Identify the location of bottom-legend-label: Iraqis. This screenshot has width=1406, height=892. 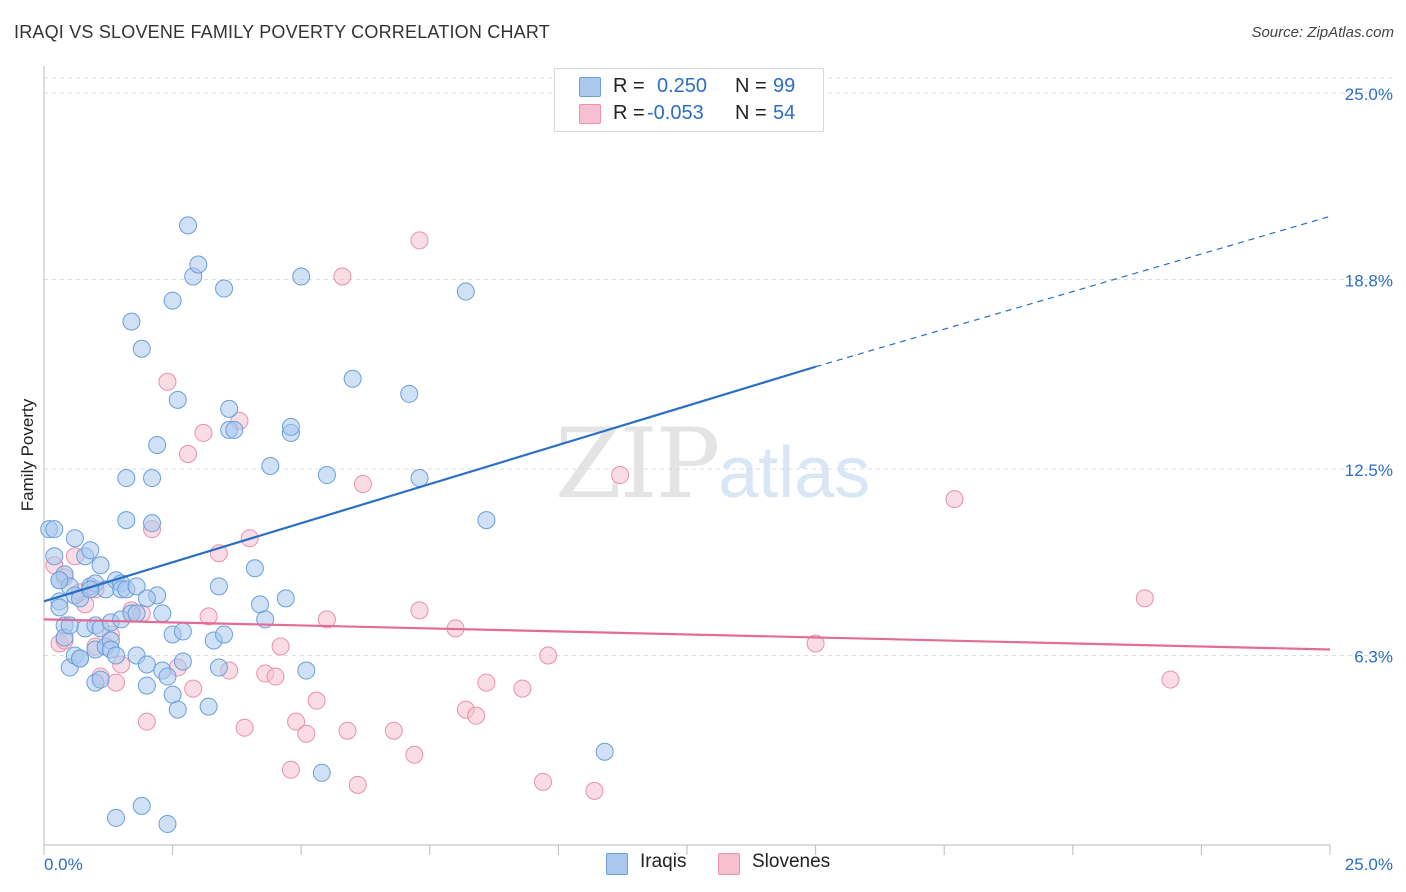
(663, 861).